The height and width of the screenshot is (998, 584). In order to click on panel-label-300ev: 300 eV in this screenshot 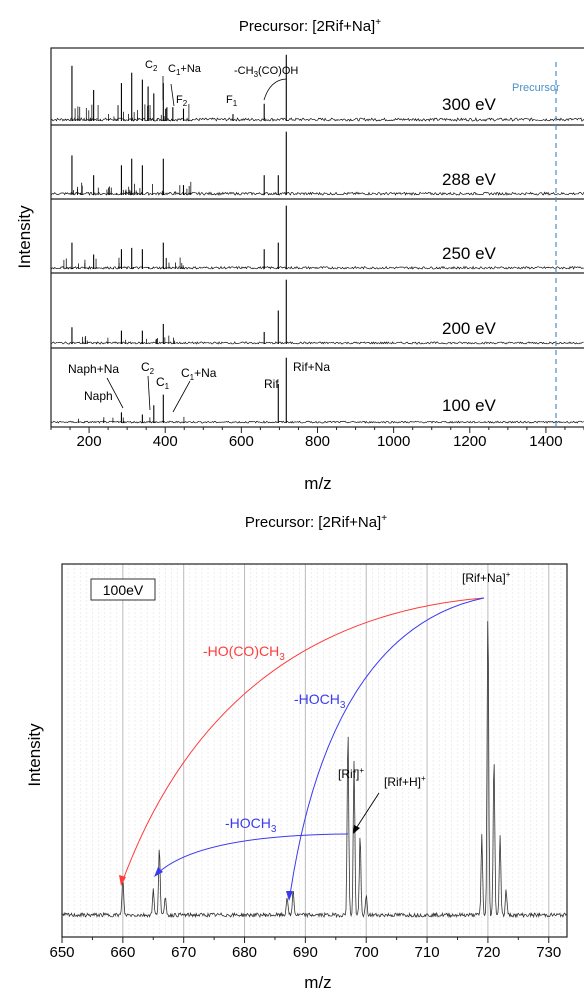, I will do `click(469, 104)`.